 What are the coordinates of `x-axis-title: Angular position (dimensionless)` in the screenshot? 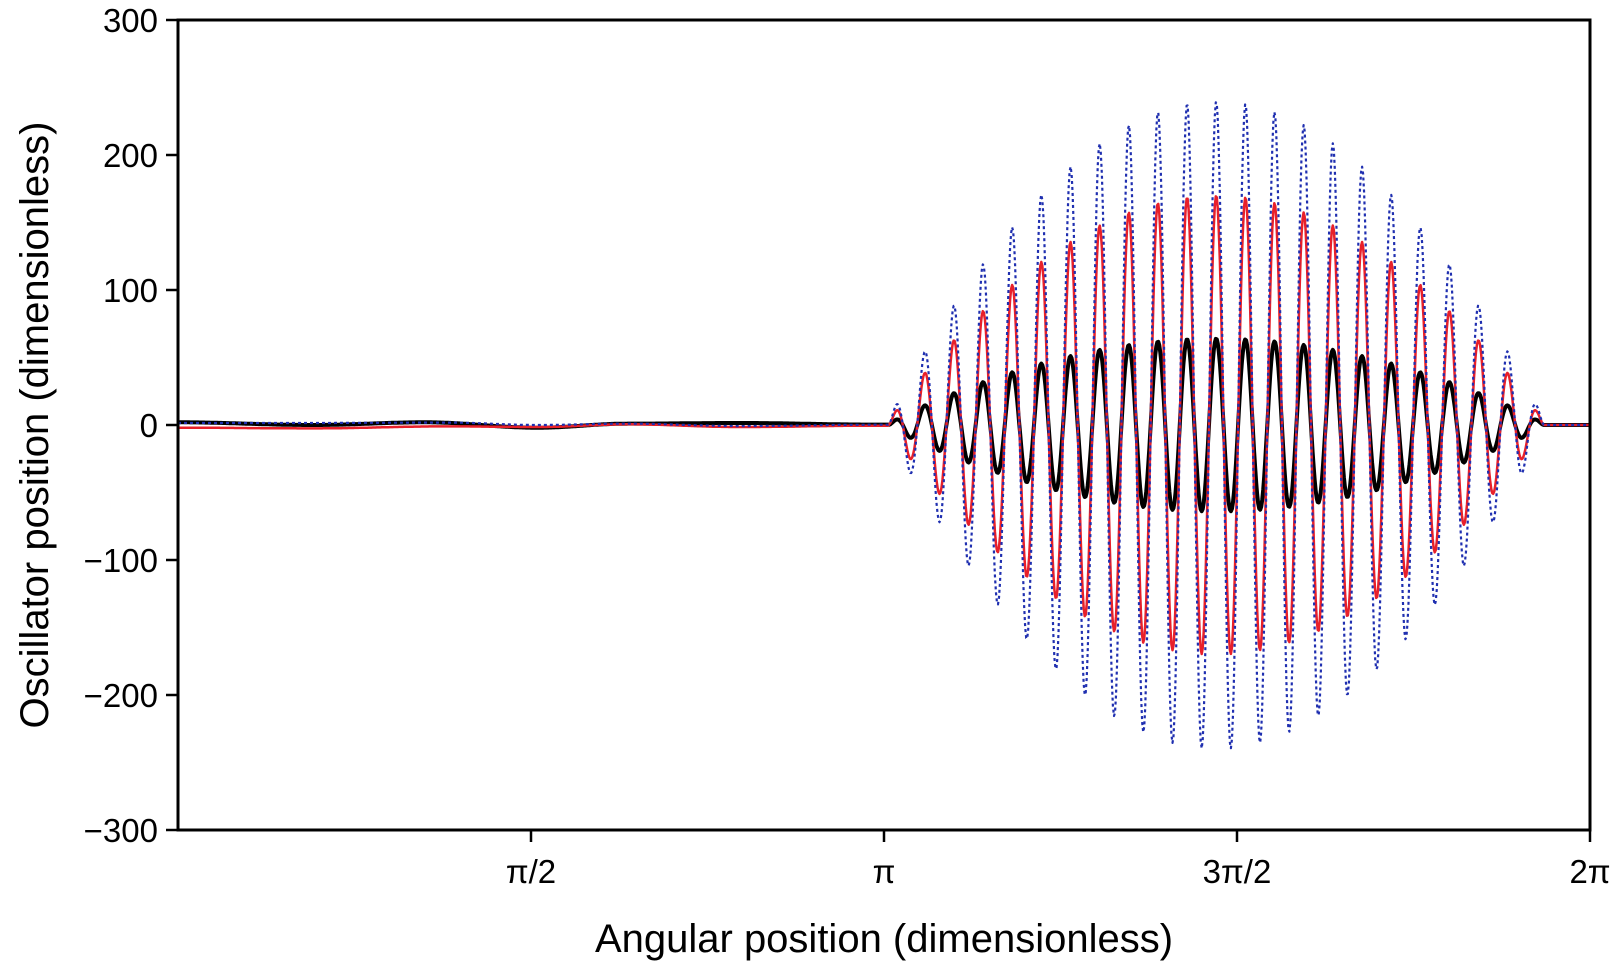 It's located at (884, 939).